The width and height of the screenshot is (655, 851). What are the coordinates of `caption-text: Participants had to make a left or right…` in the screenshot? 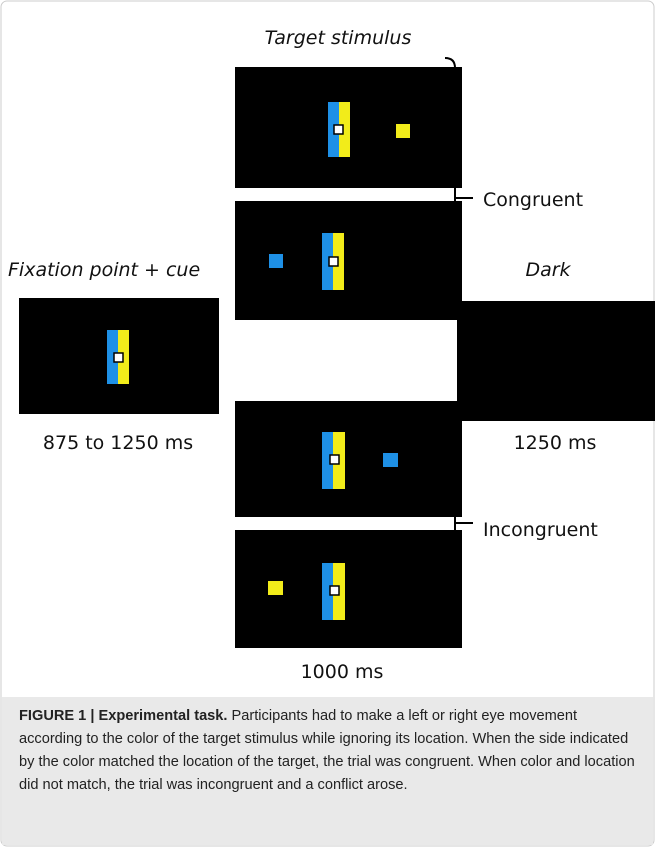 It's located at (327, 750).